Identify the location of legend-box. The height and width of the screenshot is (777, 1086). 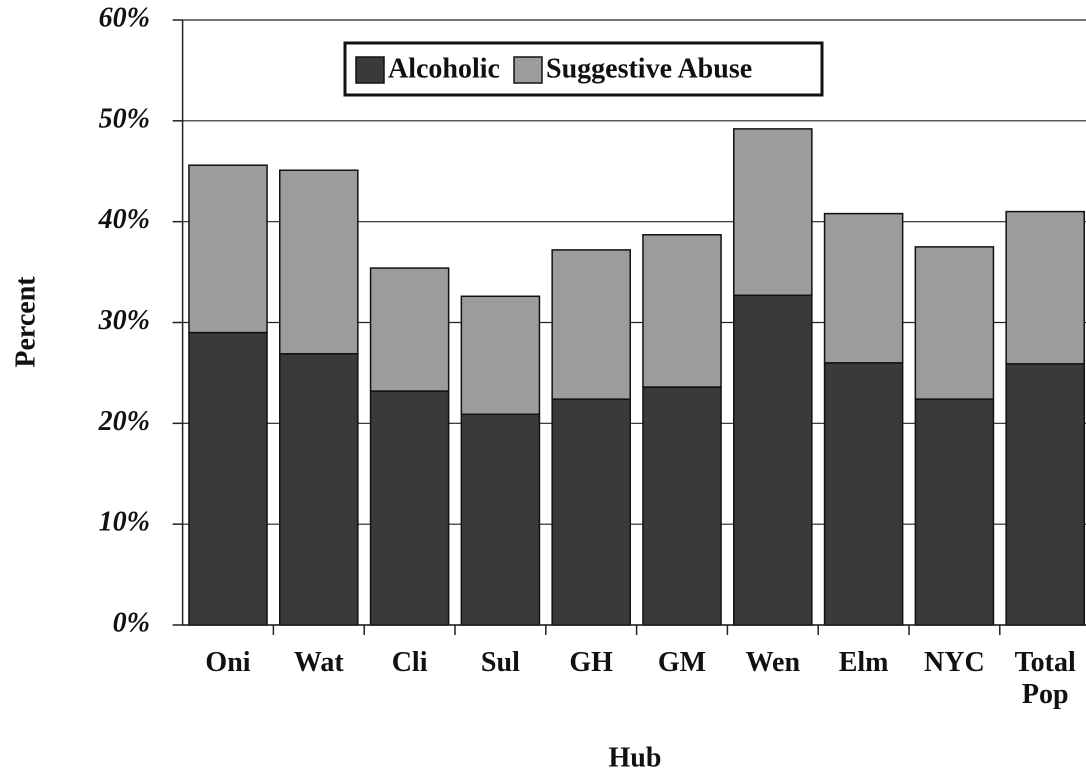
(583, 69).